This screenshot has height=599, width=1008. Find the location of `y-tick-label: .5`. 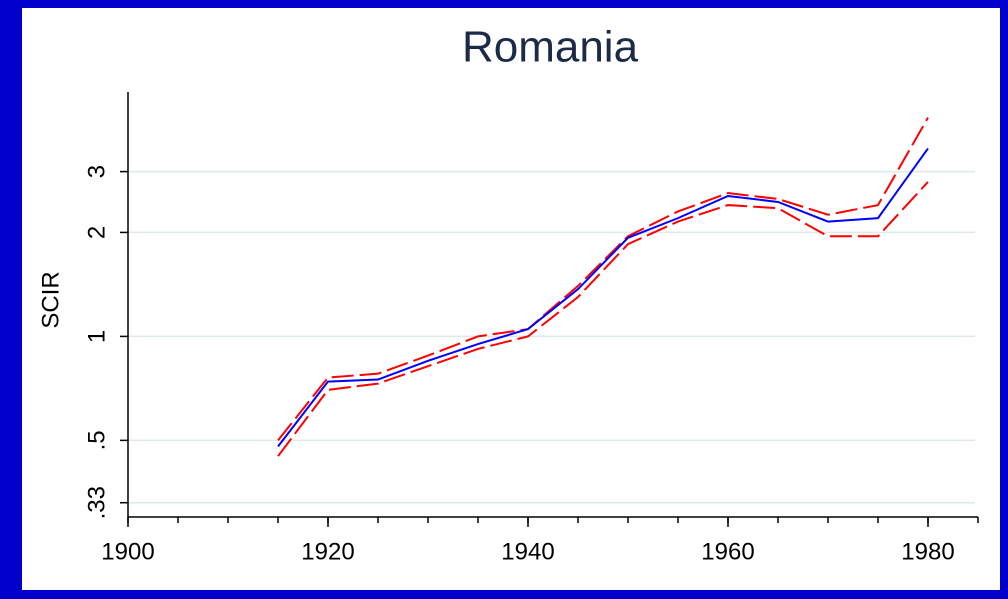

y-tick-label: .5 is located at coordinates (96, 440).